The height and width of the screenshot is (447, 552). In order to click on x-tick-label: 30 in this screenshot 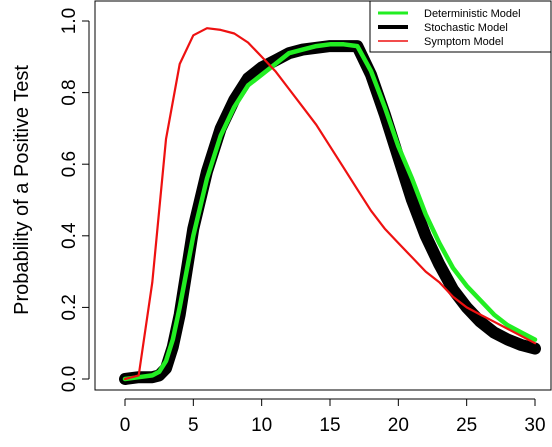, I will do `click(534, 425)`.